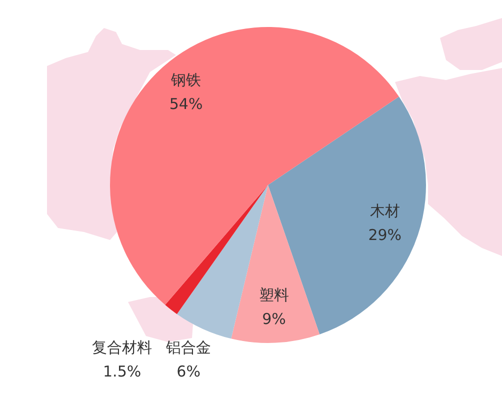  I want to click on slice-label: 钢铁, so click(186, 79).